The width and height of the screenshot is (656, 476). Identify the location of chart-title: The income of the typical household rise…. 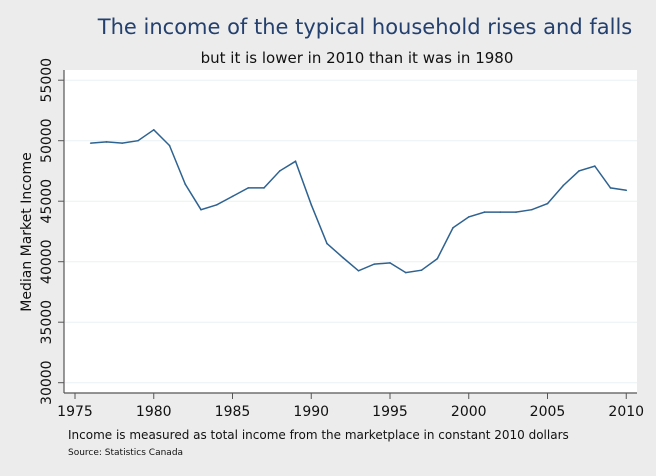
(364, 27).